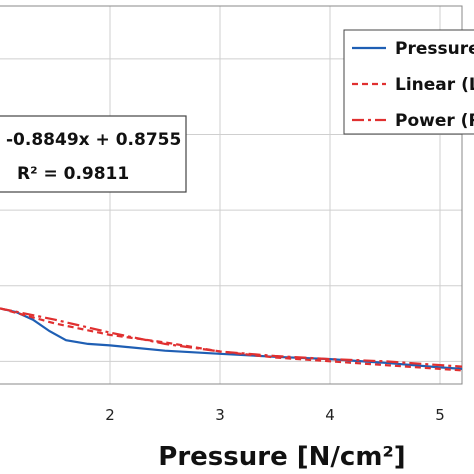  Describe the element at coordinates (93, 140) in the screenshot. I see `equation-text: -0.8849x + 0.8755` at that location.